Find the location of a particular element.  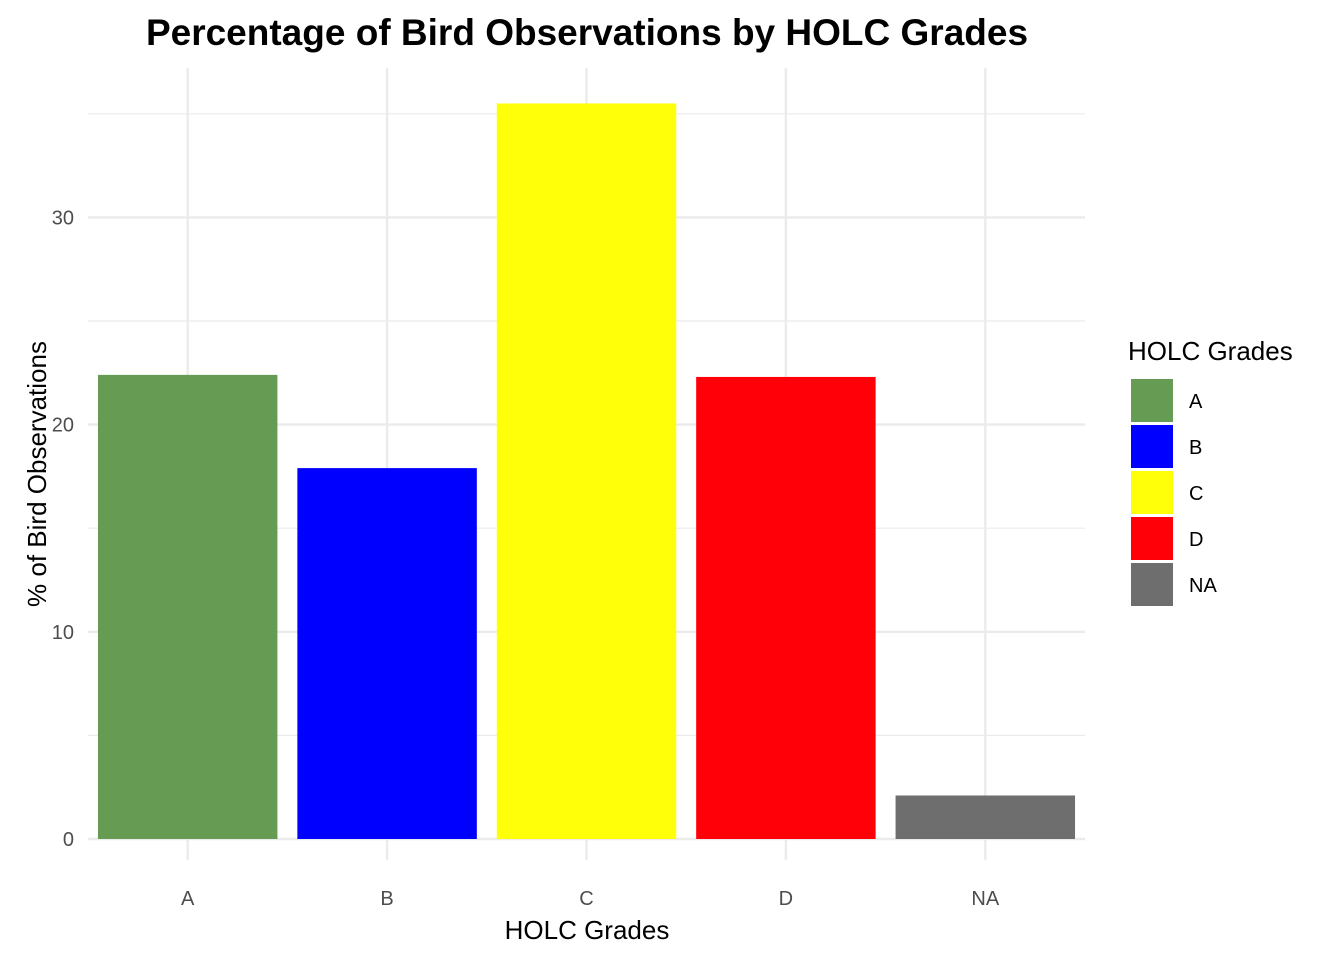

bar-d is located at coordinates (786, 607).